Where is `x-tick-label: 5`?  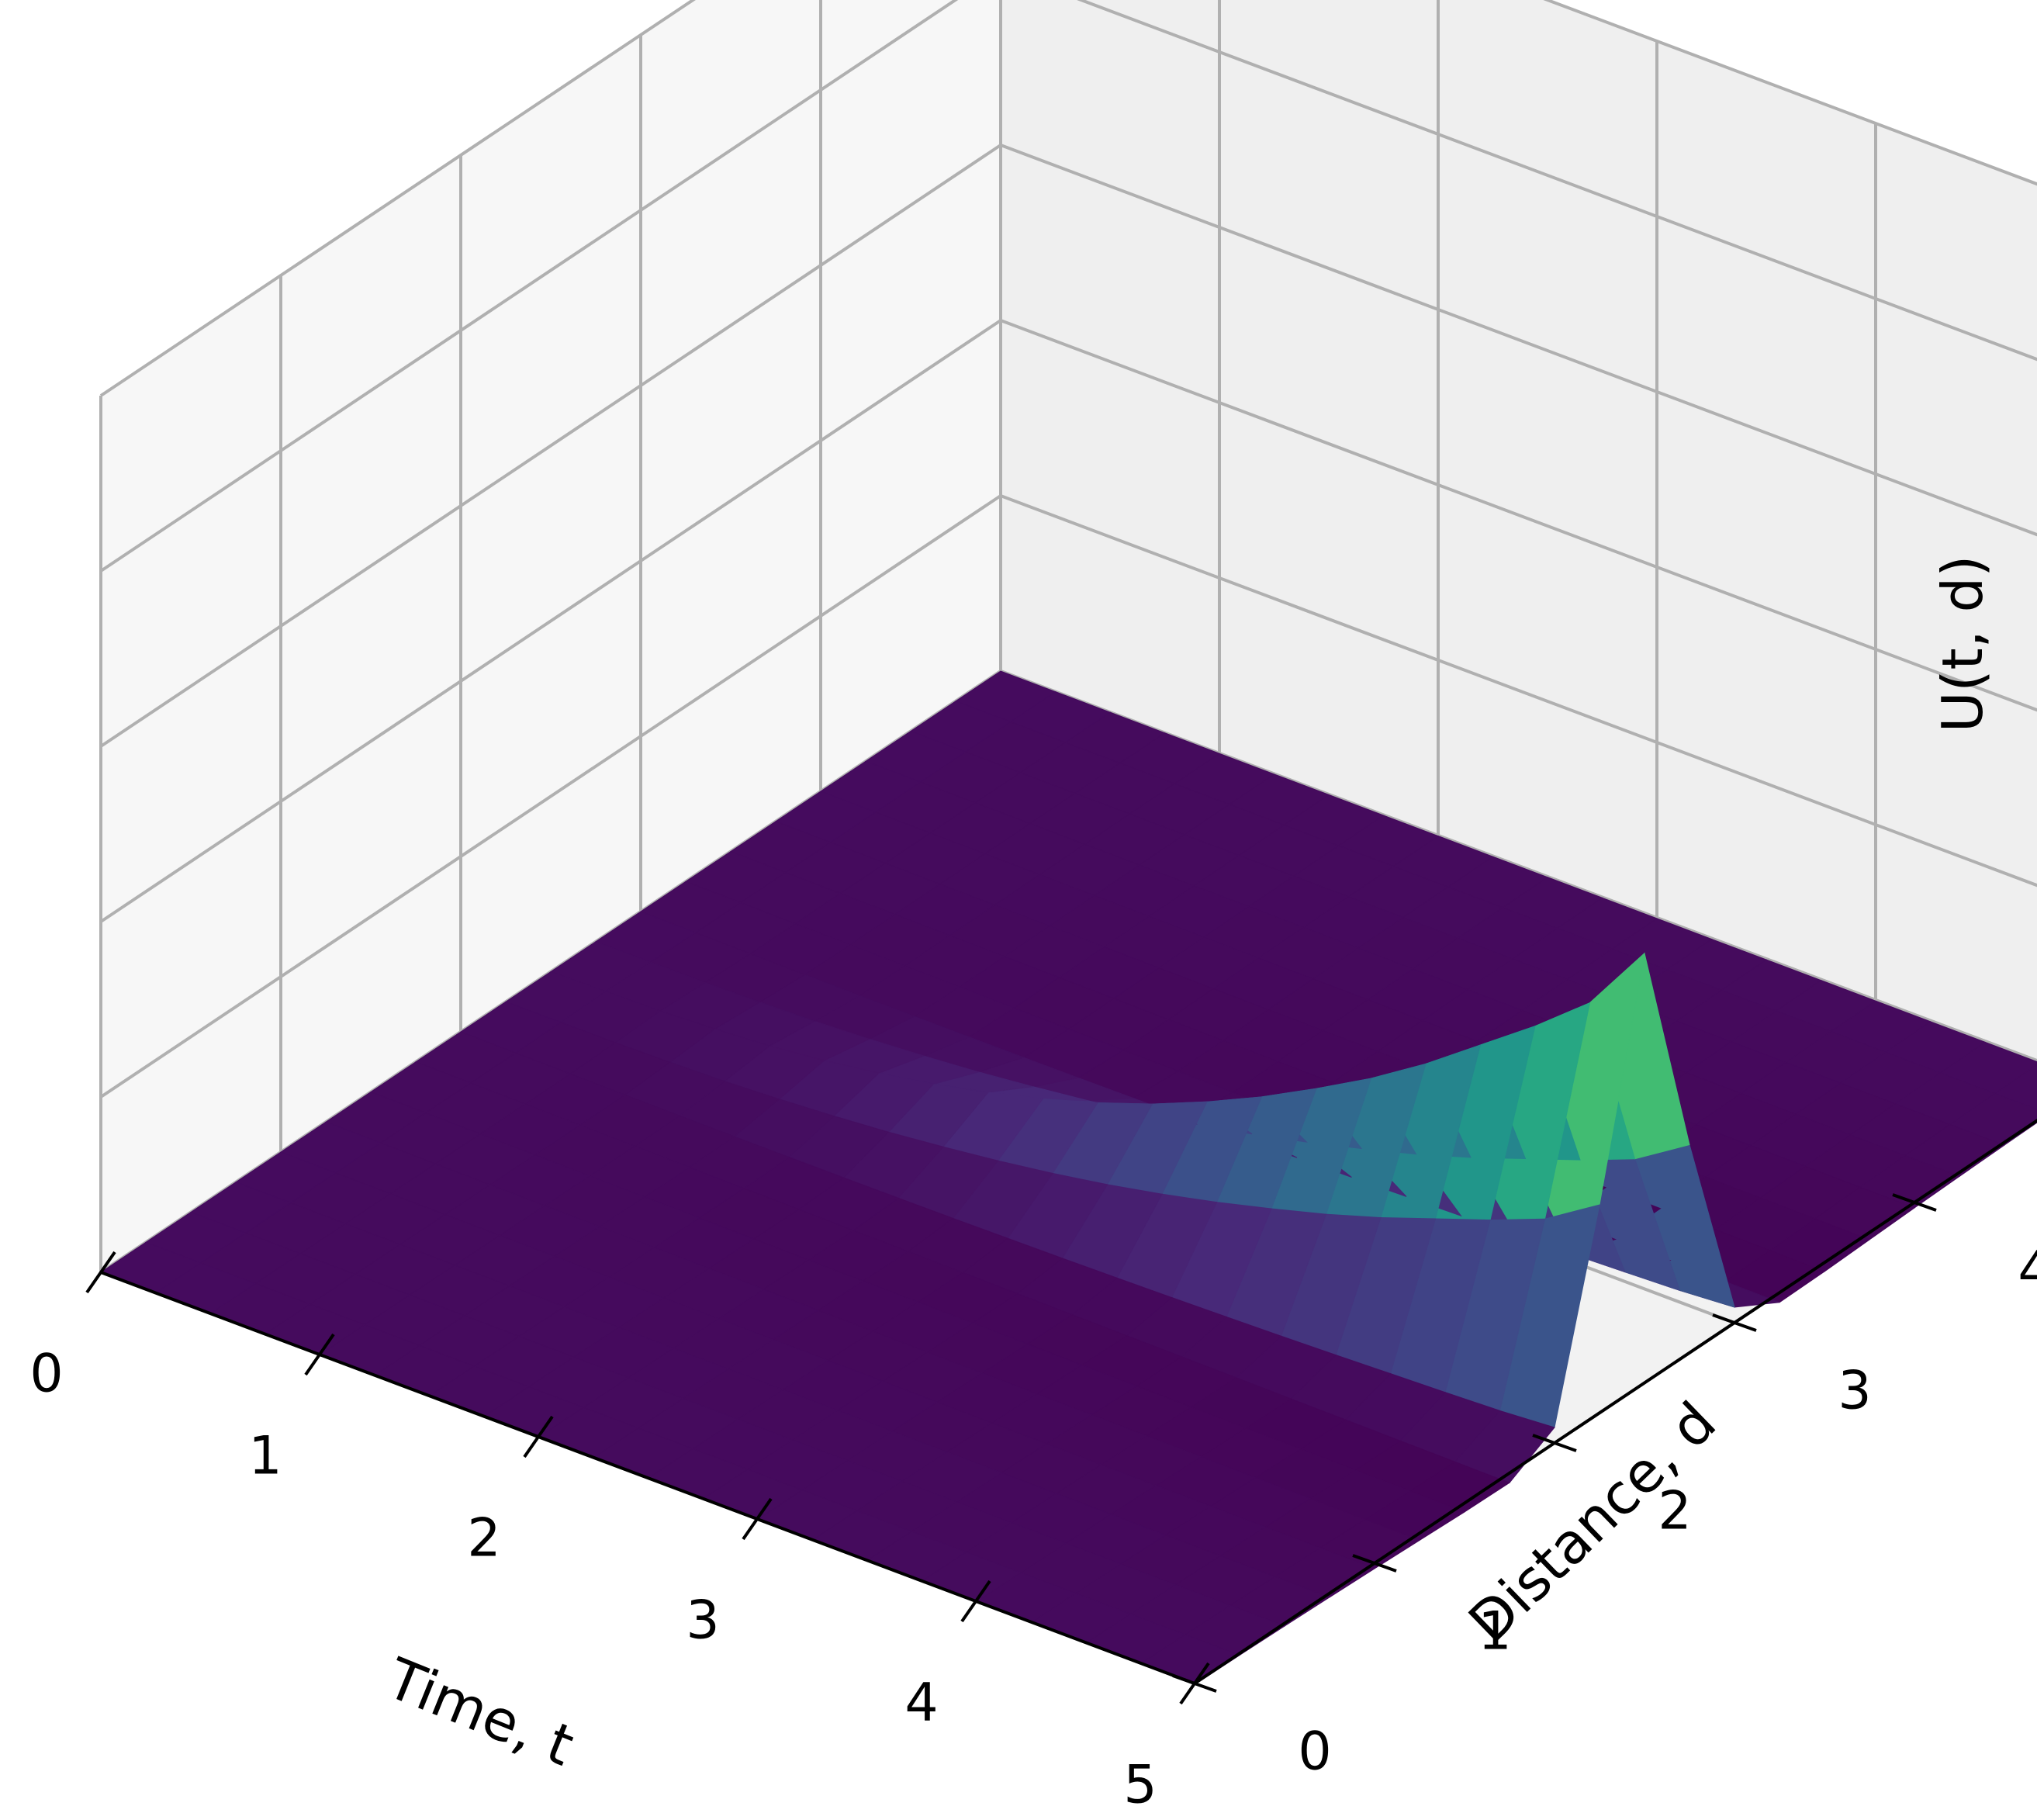
x-tick-label: 5 is located at coordinates (1140, 1785).